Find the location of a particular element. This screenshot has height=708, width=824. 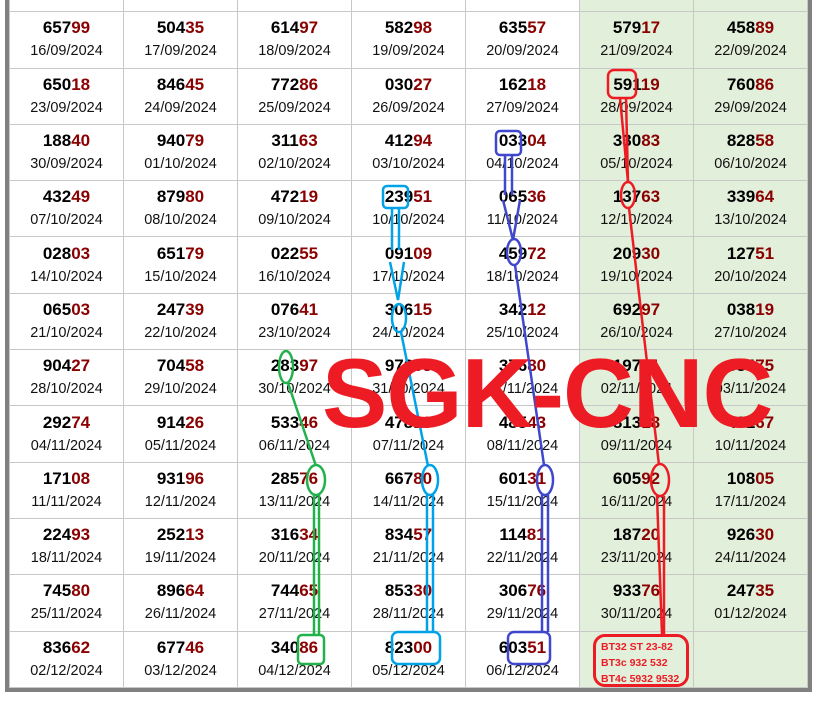

result-number: 84645 is located at coordinates (180, 85).